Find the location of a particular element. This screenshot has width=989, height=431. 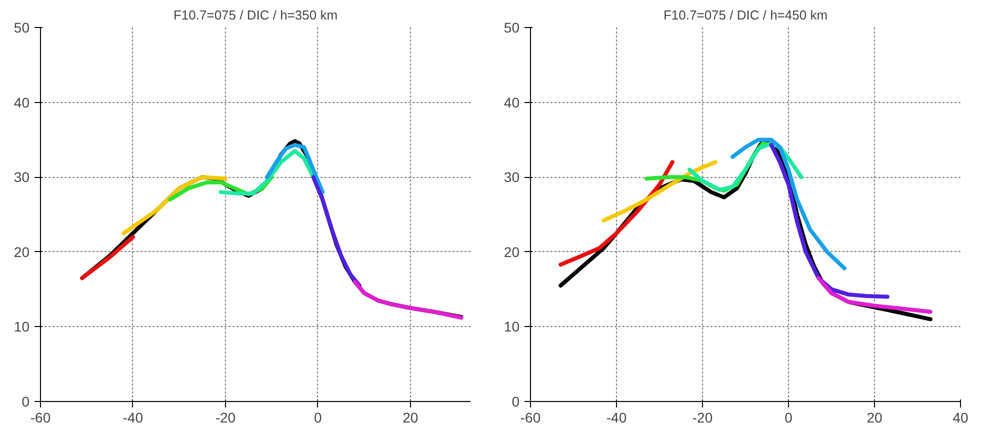

chart-title: F10.7=075 / DIC / h=450 km is located at coordinates (745, 15).